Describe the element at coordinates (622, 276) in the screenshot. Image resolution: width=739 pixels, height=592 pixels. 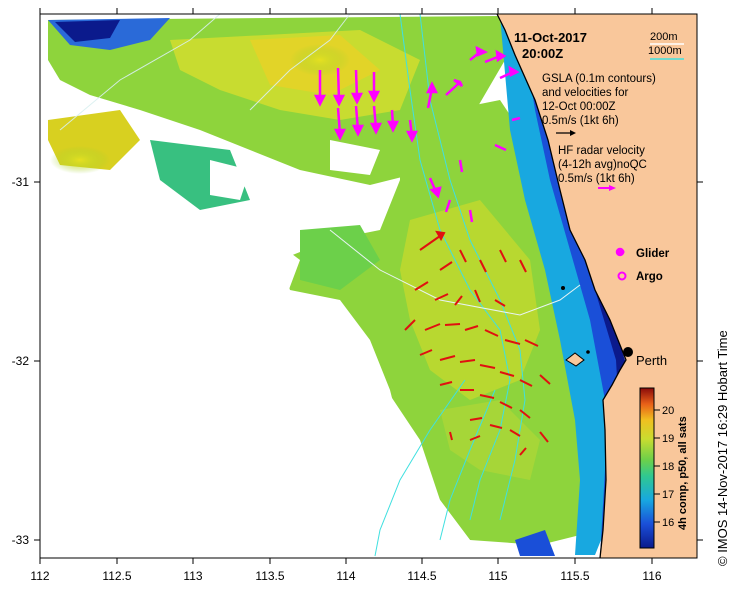
I see `argo-legend-marker` at that location.